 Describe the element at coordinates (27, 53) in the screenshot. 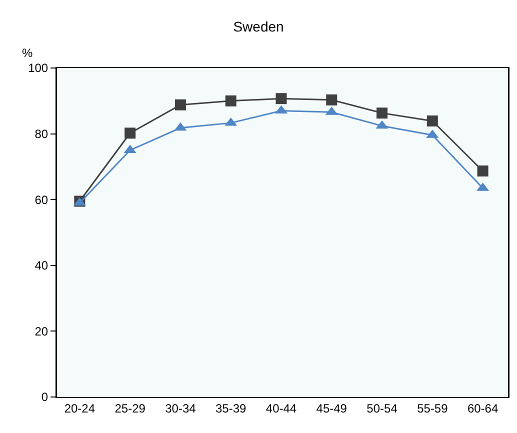

I see `y-axis-title: %` at that location.